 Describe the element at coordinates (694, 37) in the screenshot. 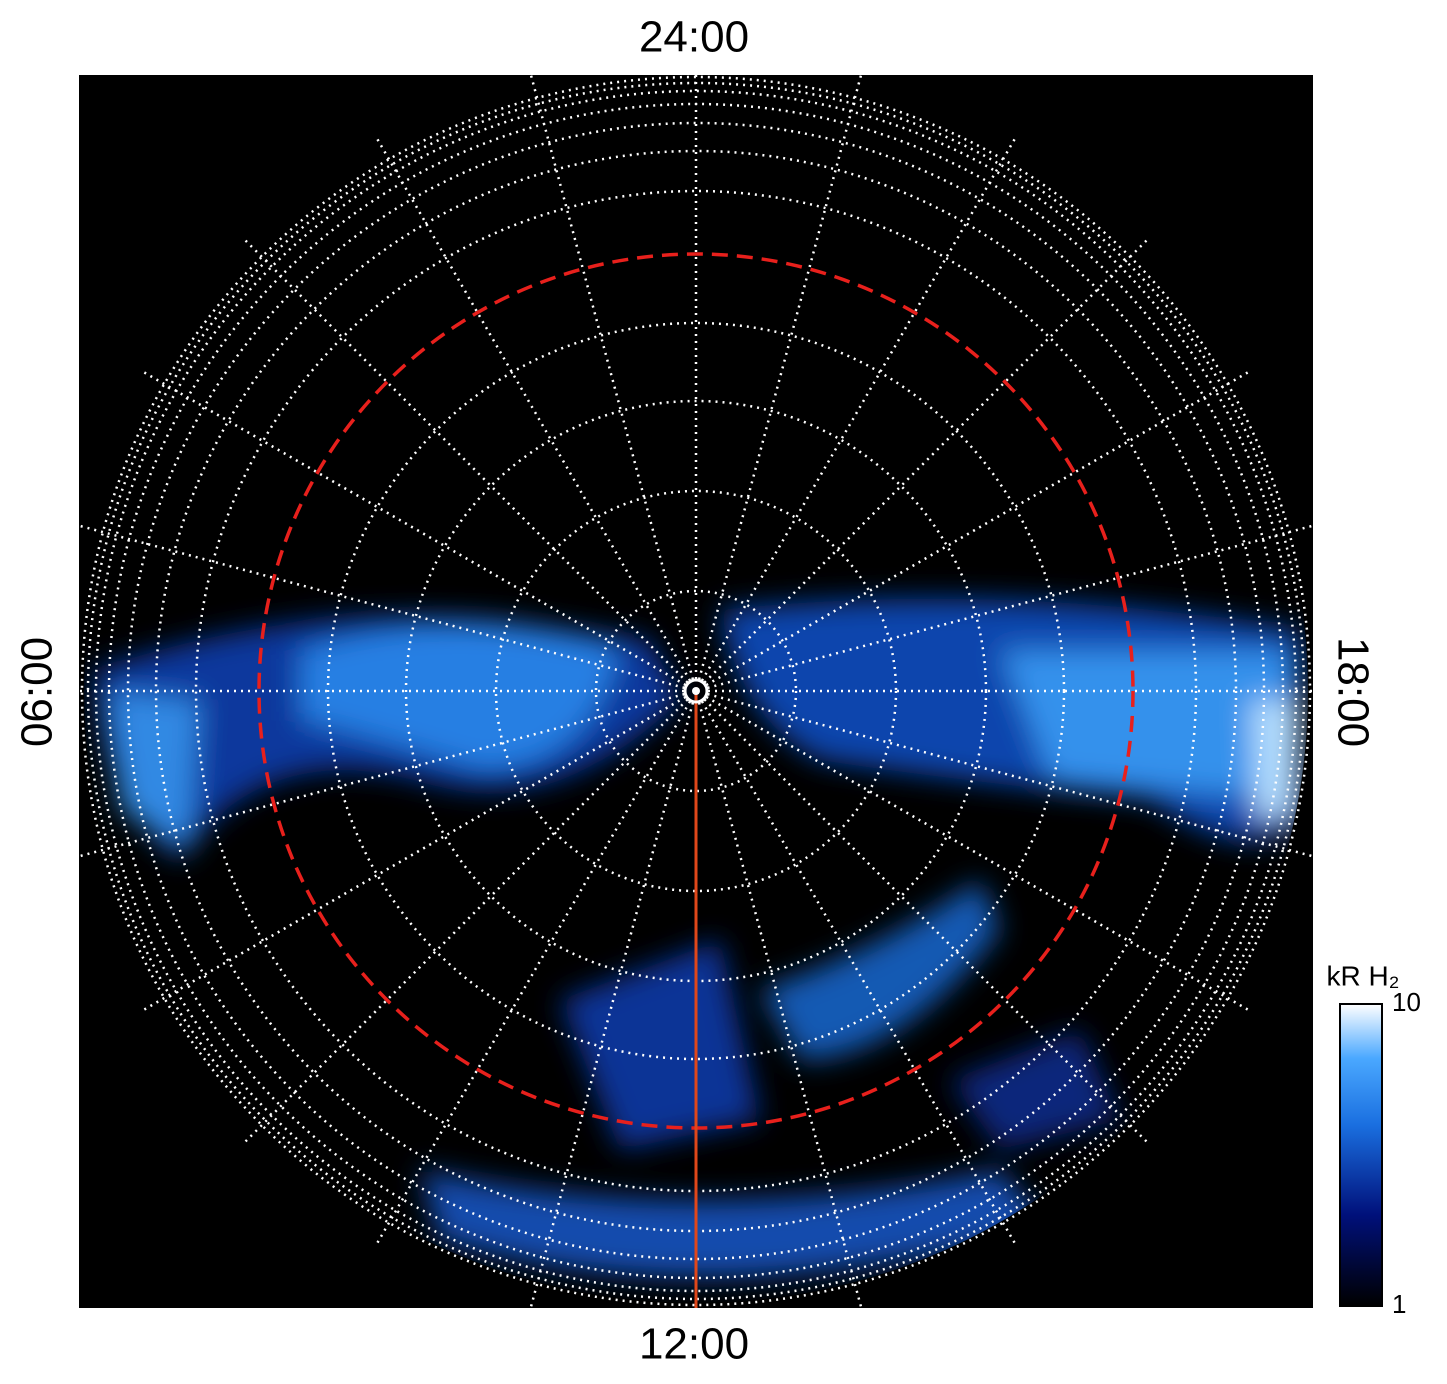

I see `top-label: 24:00` at that location.